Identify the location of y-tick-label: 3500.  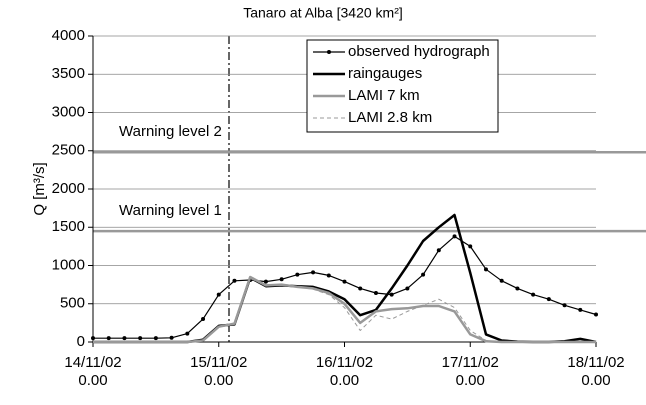
(68, 73).